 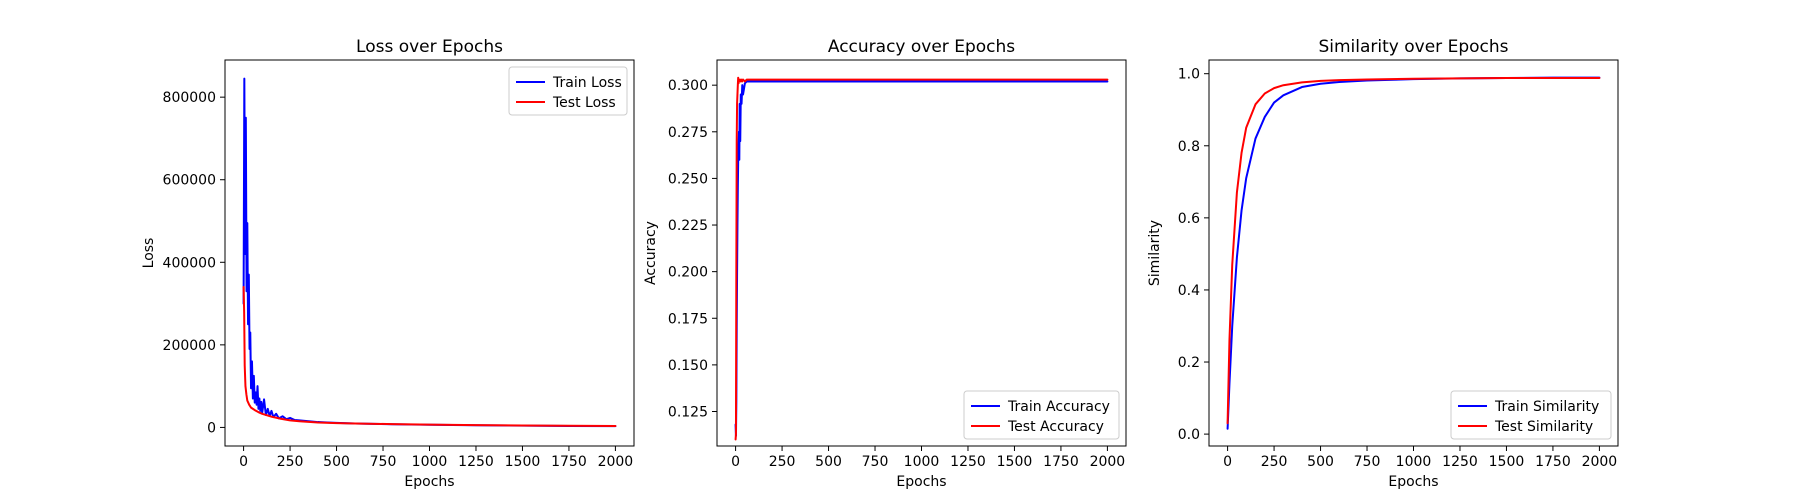 What do you see at coordinates (1061, 462) in the screenshot?
I see `accuracy-x-tick-label: 1750` at bounding box center [1061, 462].